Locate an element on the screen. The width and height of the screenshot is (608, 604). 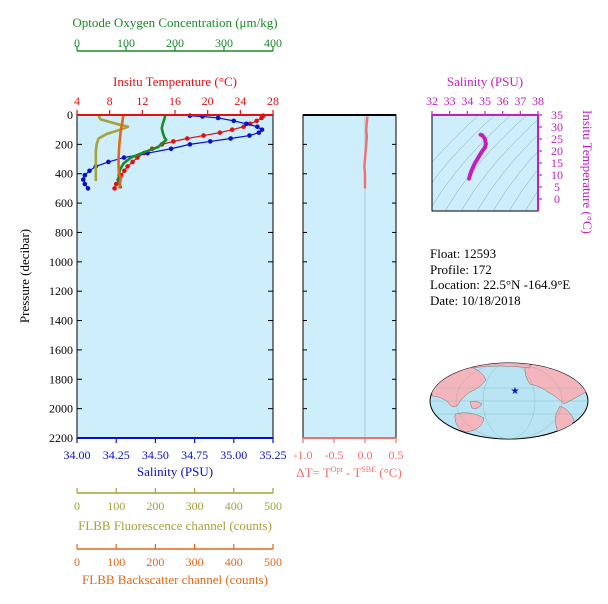
backscatter-axis-title: FLBB Backscatter channel (counts) is located at coordinates (175, 579).